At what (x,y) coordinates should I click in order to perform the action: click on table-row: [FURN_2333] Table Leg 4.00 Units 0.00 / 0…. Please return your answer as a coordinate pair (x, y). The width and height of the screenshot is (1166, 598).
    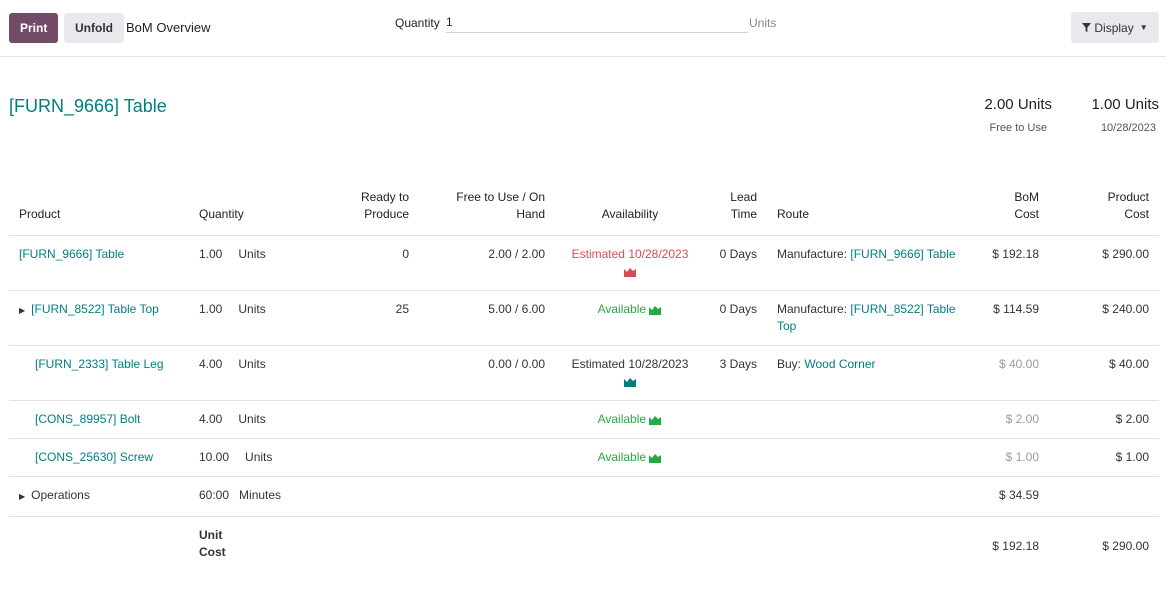
    Looking at the image, I should click on (584, 373).